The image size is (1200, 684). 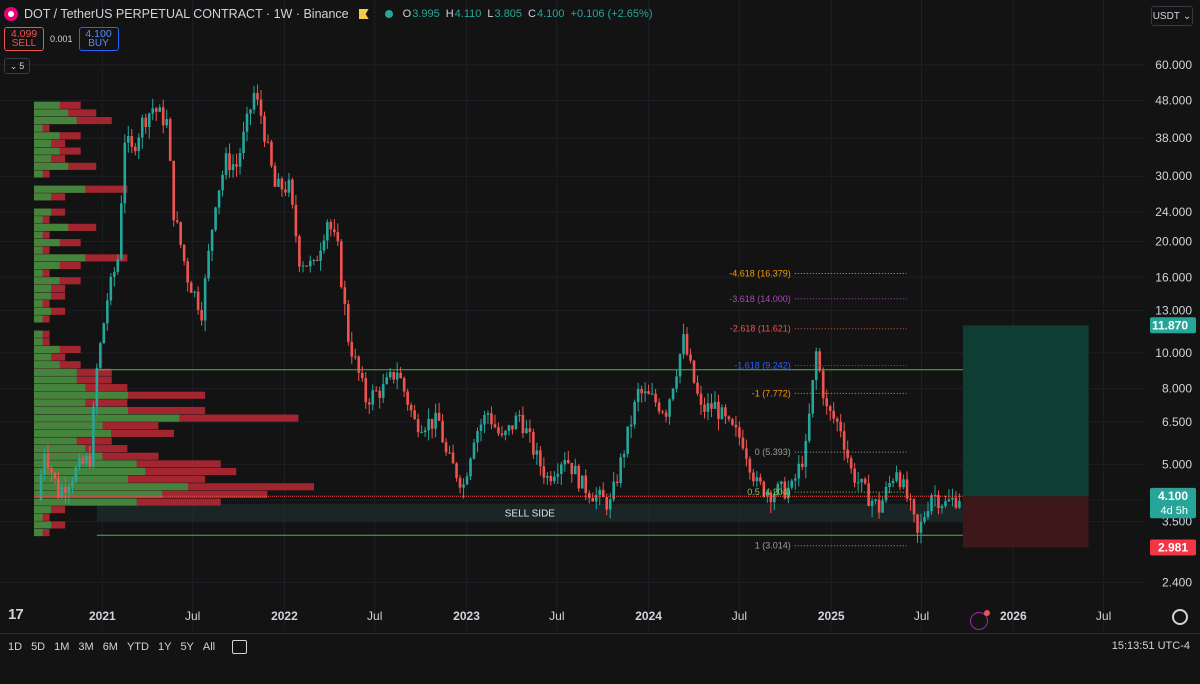 What do you see at coordinates (1180, 617) in the screenshot?
I see `gear-icon` at bounding box center [1180, 617].